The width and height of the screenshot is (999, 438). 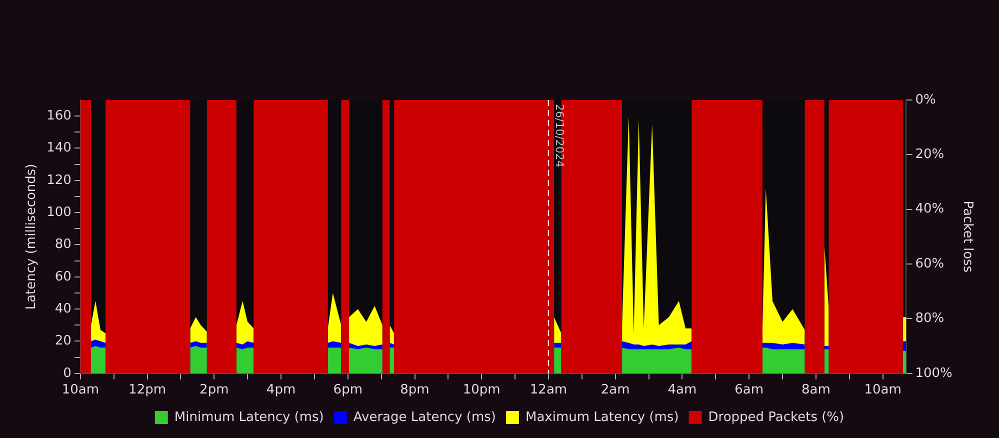 I want to click on x-tick-label: 6pm, so click(x=347, y=390).